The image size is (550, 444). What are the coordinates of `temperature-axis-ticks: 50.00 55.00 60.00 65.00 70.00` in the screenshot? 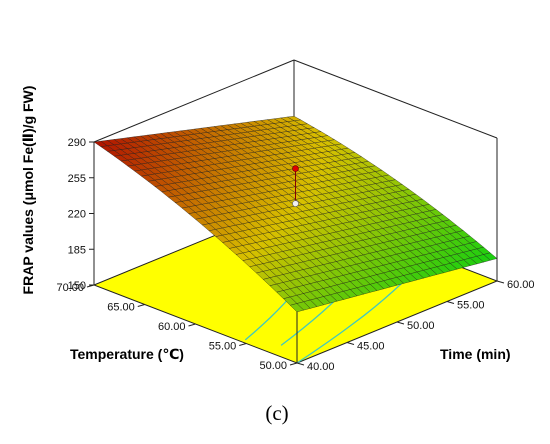 It's located at (177, 327).